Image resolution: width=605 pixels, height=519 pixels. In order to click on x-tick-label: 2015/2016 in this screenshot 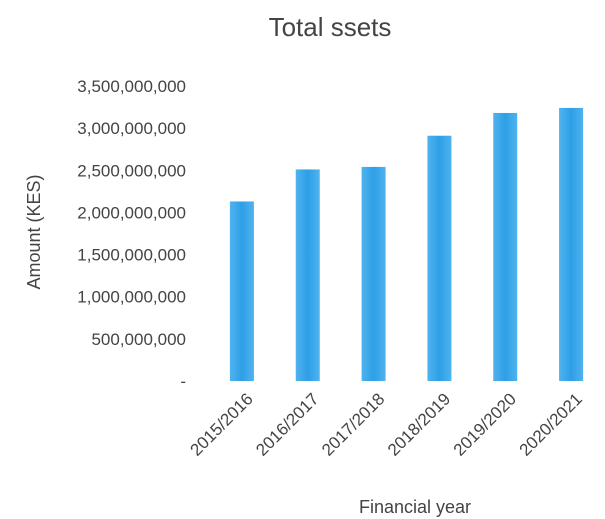, I will do `click(221, 424)`.